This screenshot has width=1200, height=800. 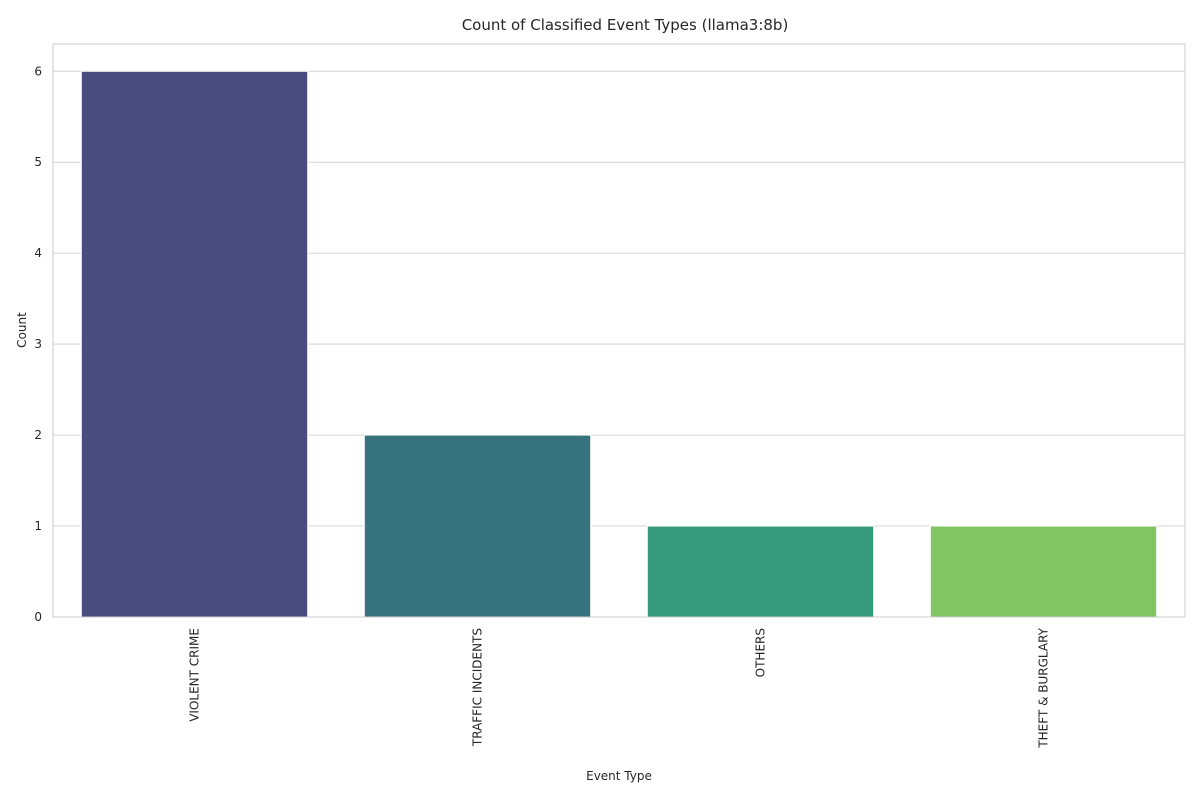 I want to click on bar-others, so click(x=760, y=571).